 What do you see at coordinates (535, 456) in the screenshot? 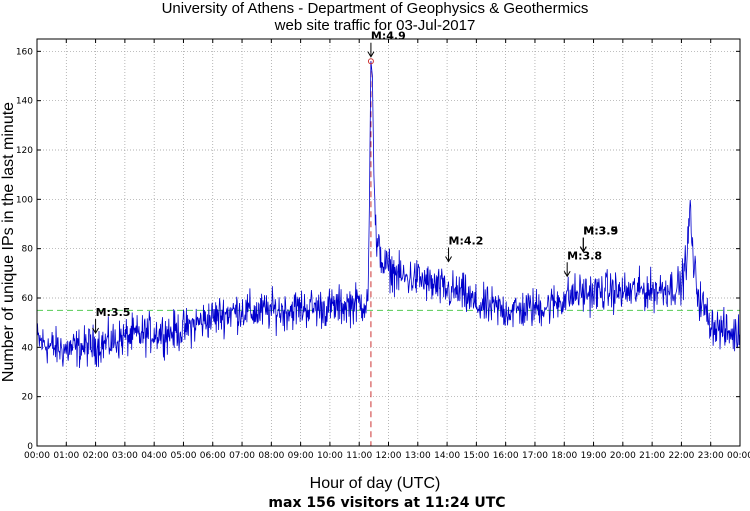
I see `x-tick-label: 17:00` at bounding box center [535, 456].